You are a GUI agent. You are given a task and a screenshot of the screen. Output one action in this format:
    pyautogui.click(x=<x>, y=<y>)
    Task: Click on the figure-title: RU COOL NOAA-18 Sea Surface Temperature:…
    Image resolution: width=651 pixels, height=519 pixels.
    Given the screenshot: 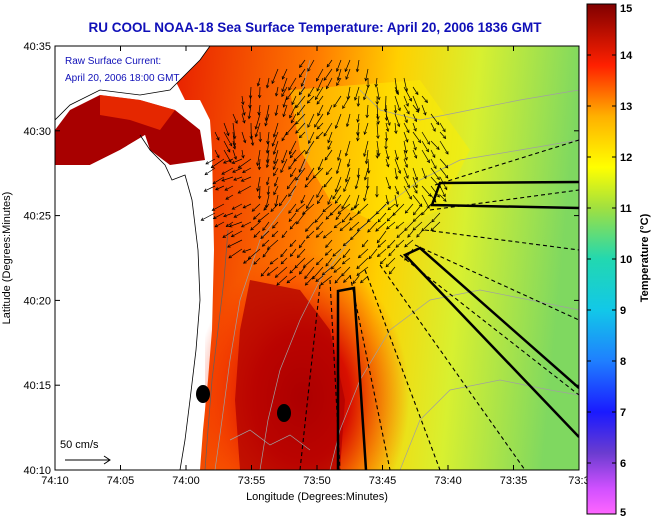 What is the action you would take?
    pyautogui.click(x=316, y=27)
    